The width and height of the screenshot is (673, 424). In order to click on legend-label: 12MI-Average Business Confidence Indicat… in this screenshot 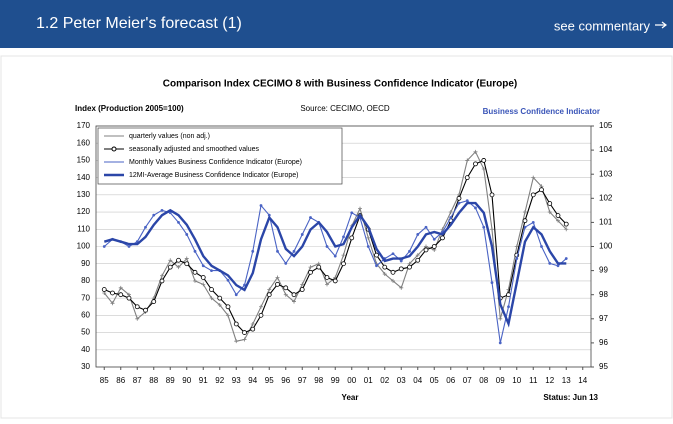, I will do `click(214, 175)`.